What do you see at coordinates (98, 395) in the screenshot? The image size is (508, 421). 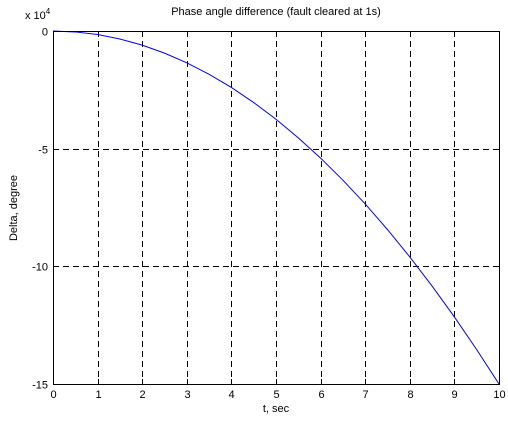 I see `x-tick-label: 1` at bounding box center [98, 395].